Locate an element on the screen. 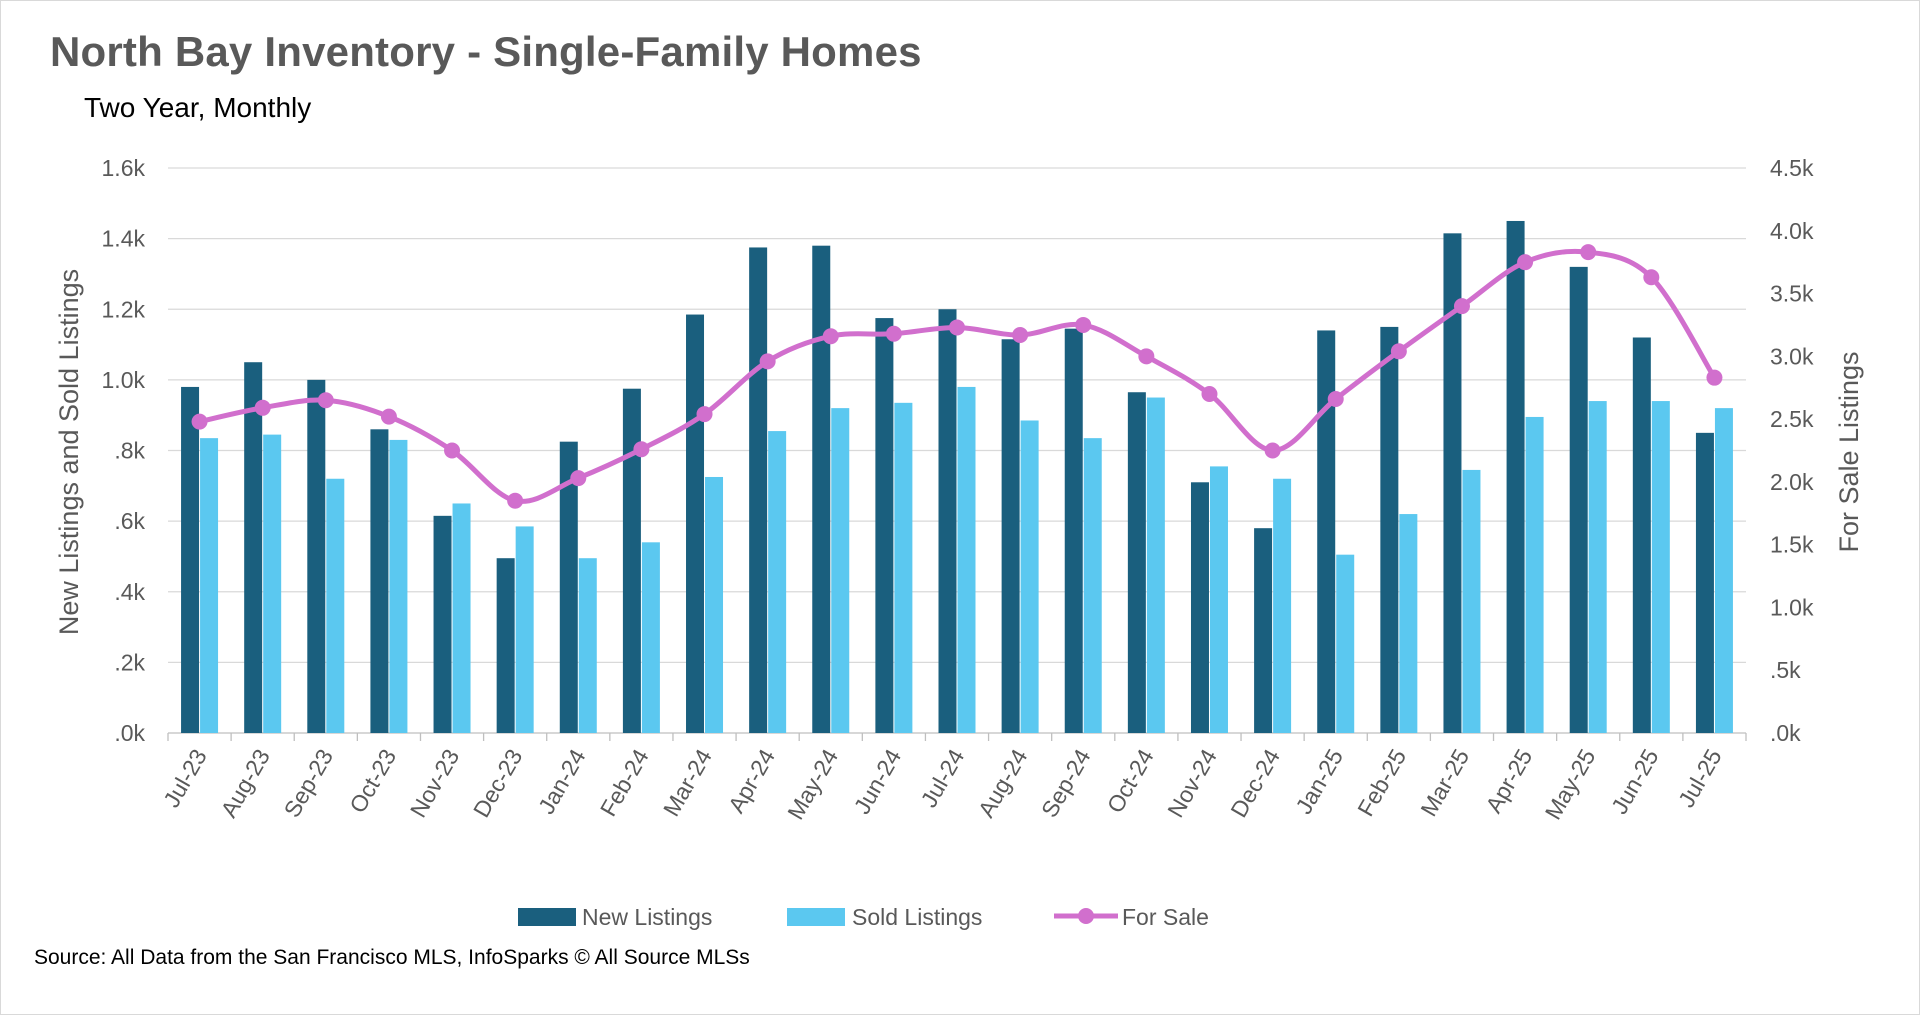  legend: New Listings Sold Listings For Sale is located at coordinates (863, 917).